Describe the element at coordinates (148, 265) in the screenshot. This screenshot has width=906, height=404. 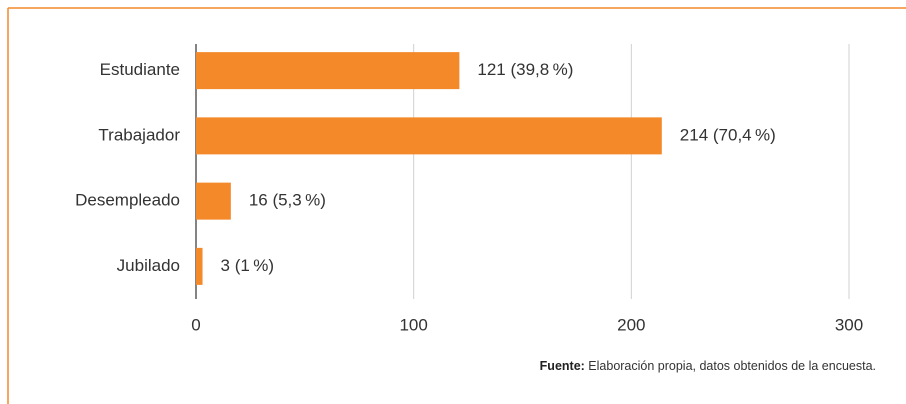
I see `y-tick-label: Jubilado` at that location.